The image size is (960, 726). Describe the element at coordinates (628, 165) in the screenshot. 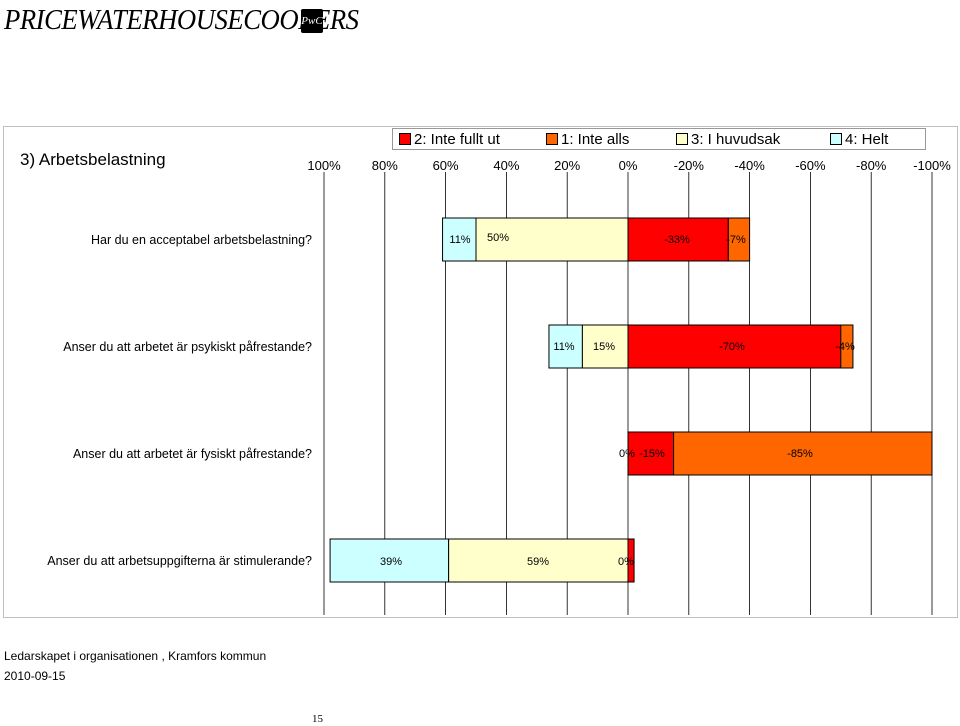

I see `x-tick-label: 0%` at that location.